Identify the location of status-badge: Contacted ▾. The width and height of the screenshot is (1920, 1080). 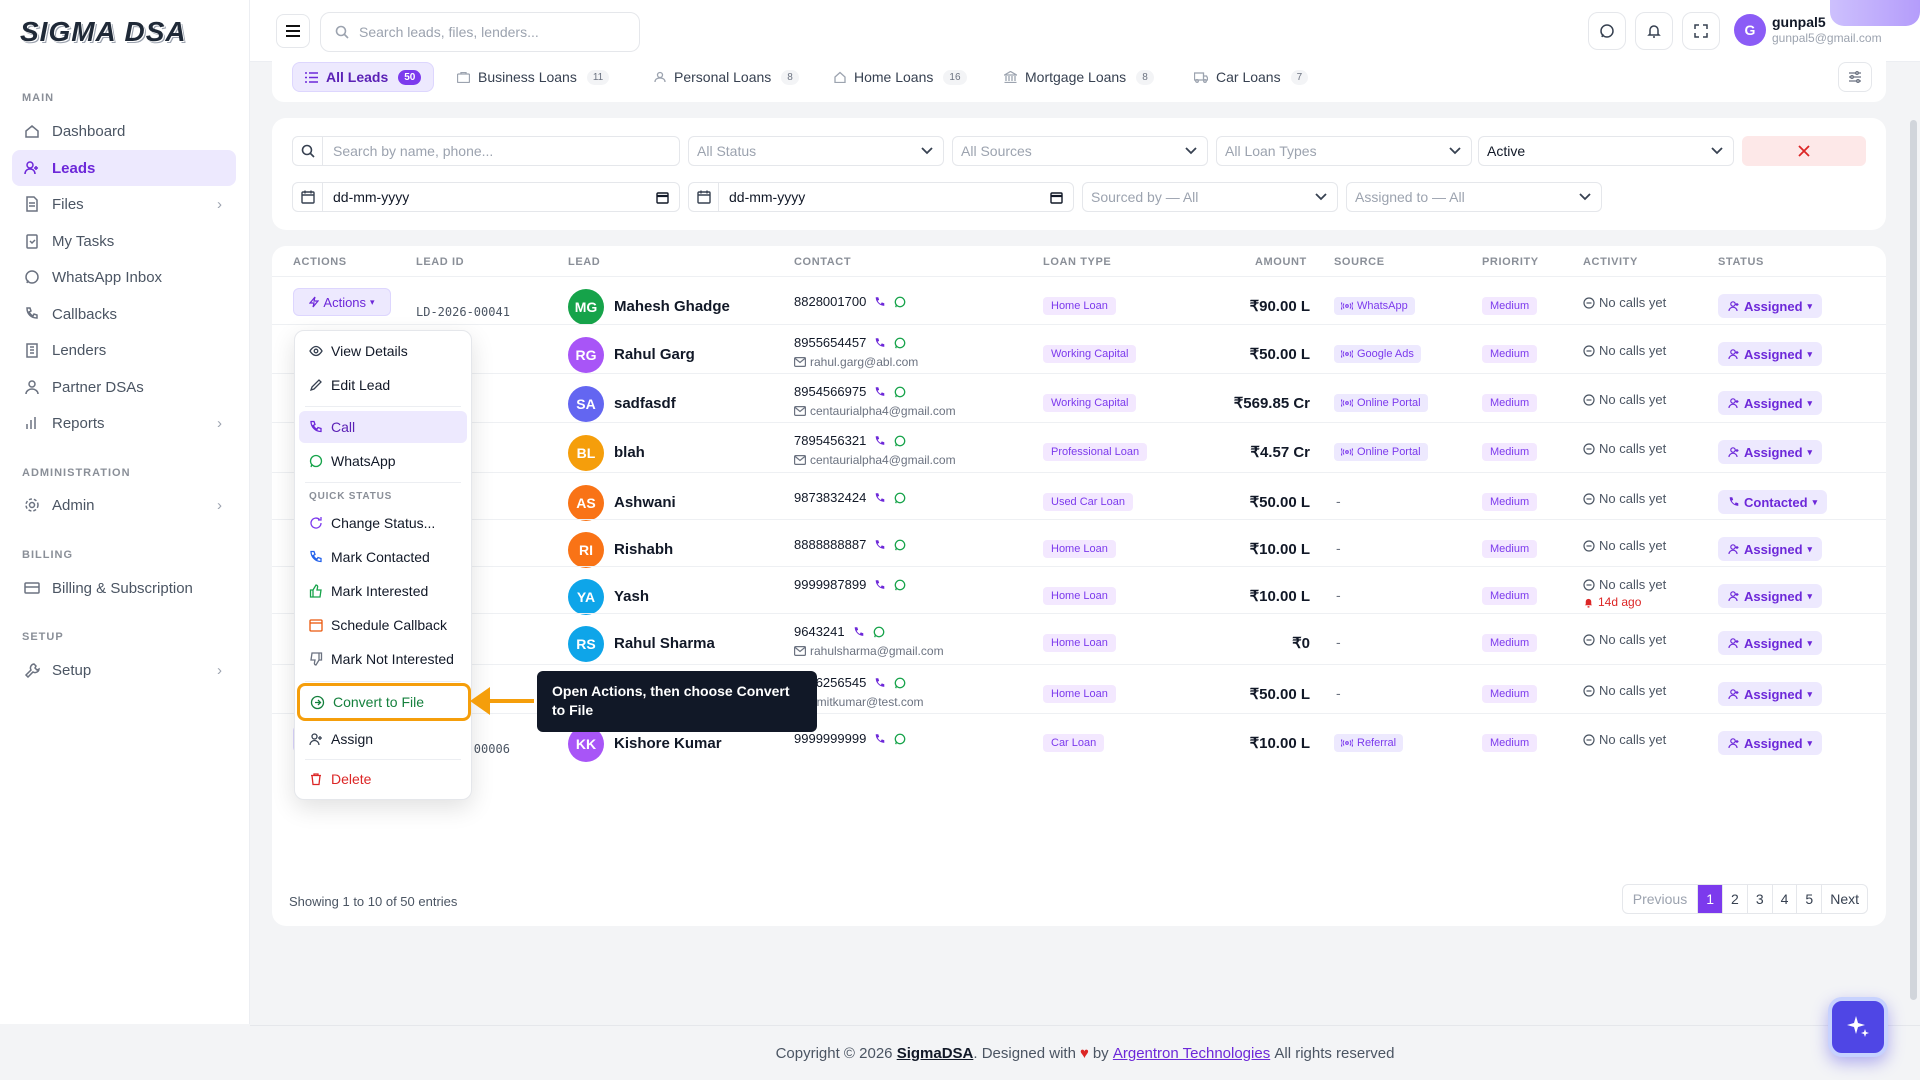
(1773, 502).